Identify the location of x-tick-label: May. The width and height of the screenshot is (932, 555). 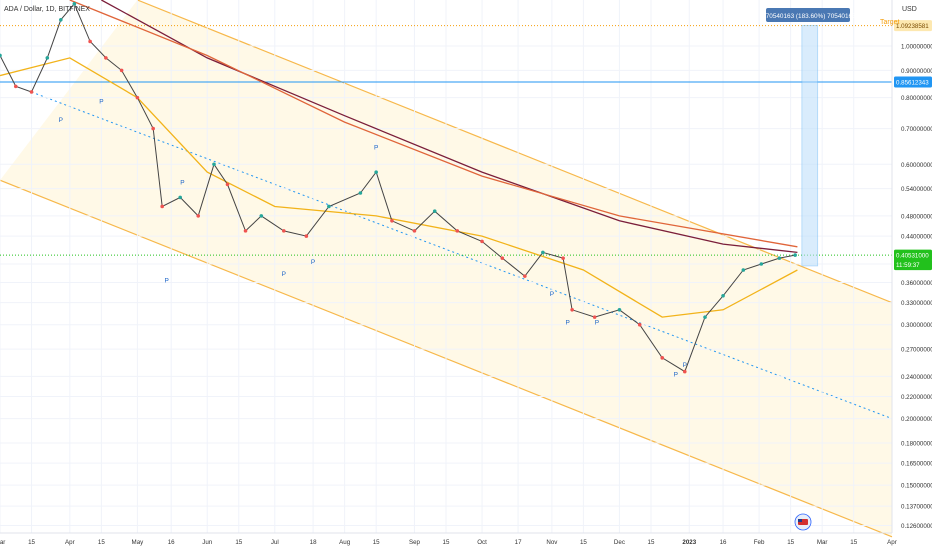
(138, 542).